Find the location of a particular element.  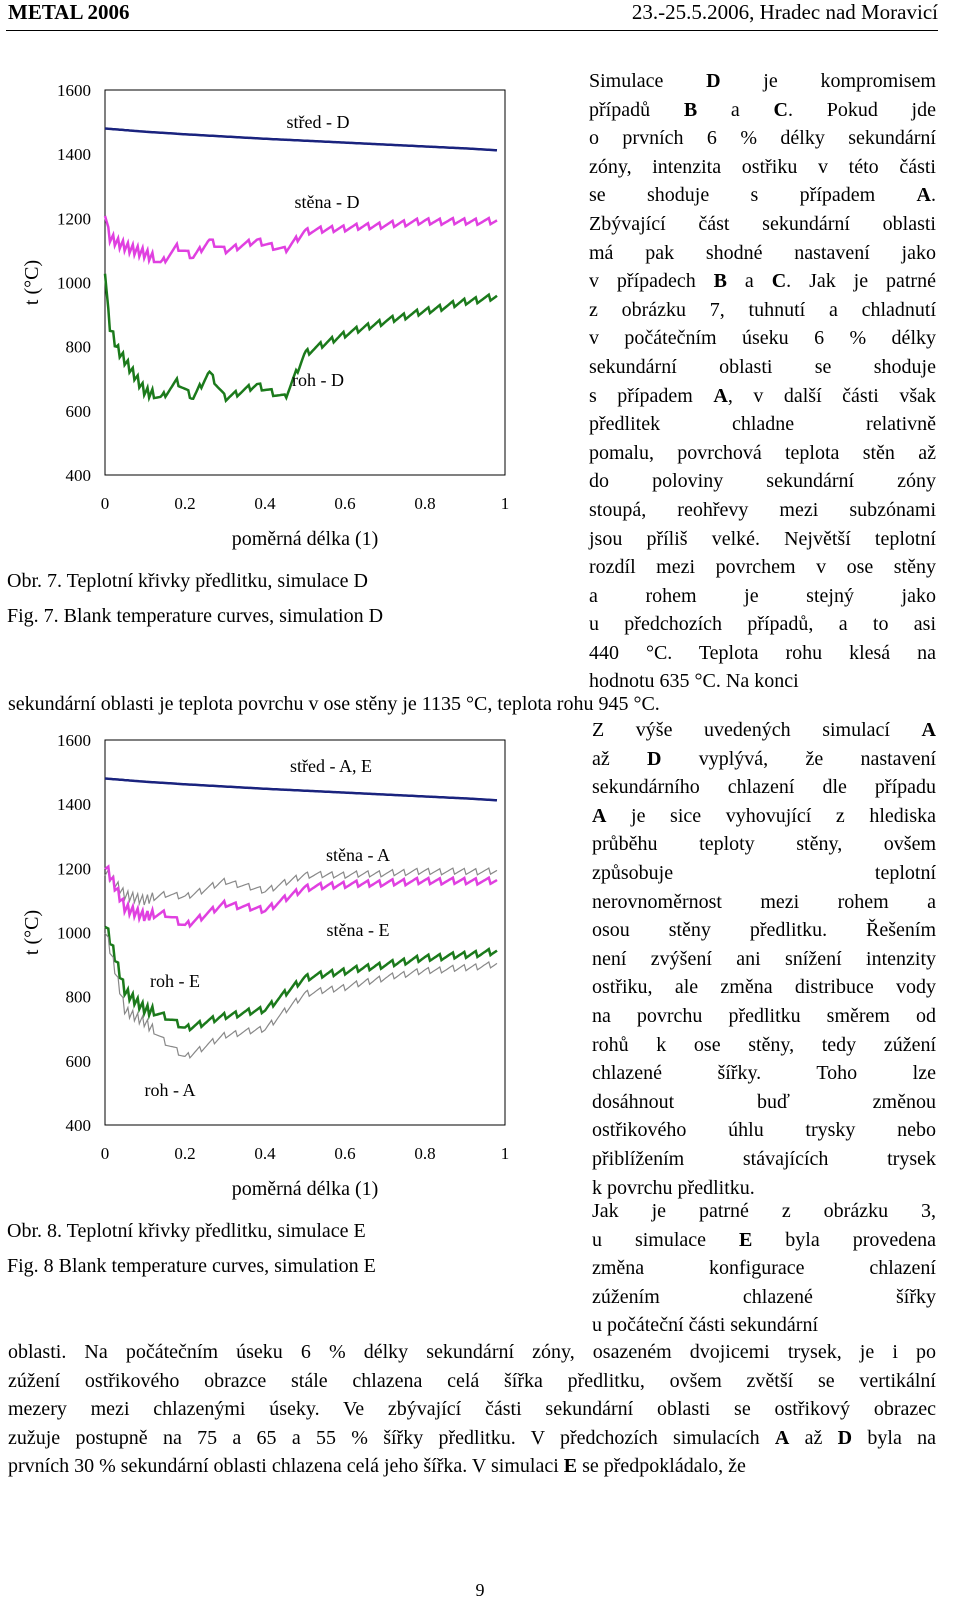

paragraph-3-line: u simulace E byla provedena is located at coordinates (764, 1239).